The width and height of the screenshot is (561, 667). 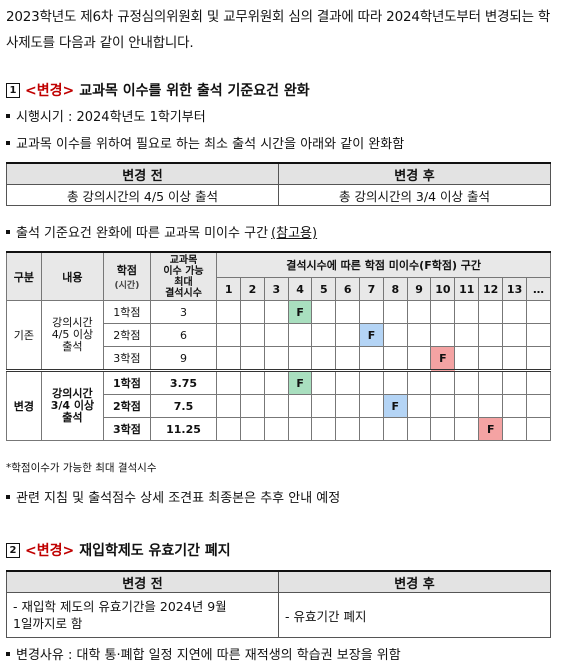 I want to click on section1-tag: <변경>, so click(x=50, y=91).